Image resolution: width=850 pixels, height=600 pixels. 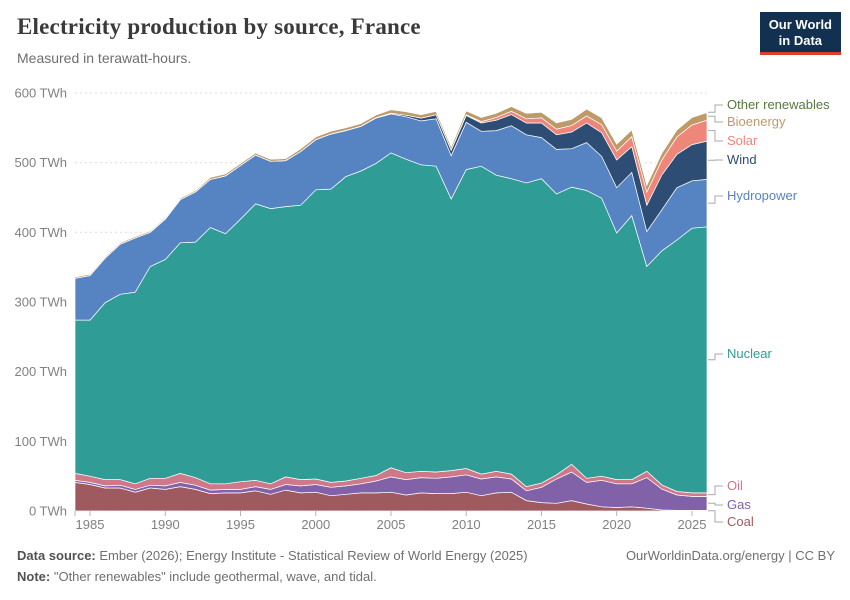 What do you see at coordinates (739, 504) in the screenshot?
I see `legend-item-gas: Gas` at bounding box center [739, 504].